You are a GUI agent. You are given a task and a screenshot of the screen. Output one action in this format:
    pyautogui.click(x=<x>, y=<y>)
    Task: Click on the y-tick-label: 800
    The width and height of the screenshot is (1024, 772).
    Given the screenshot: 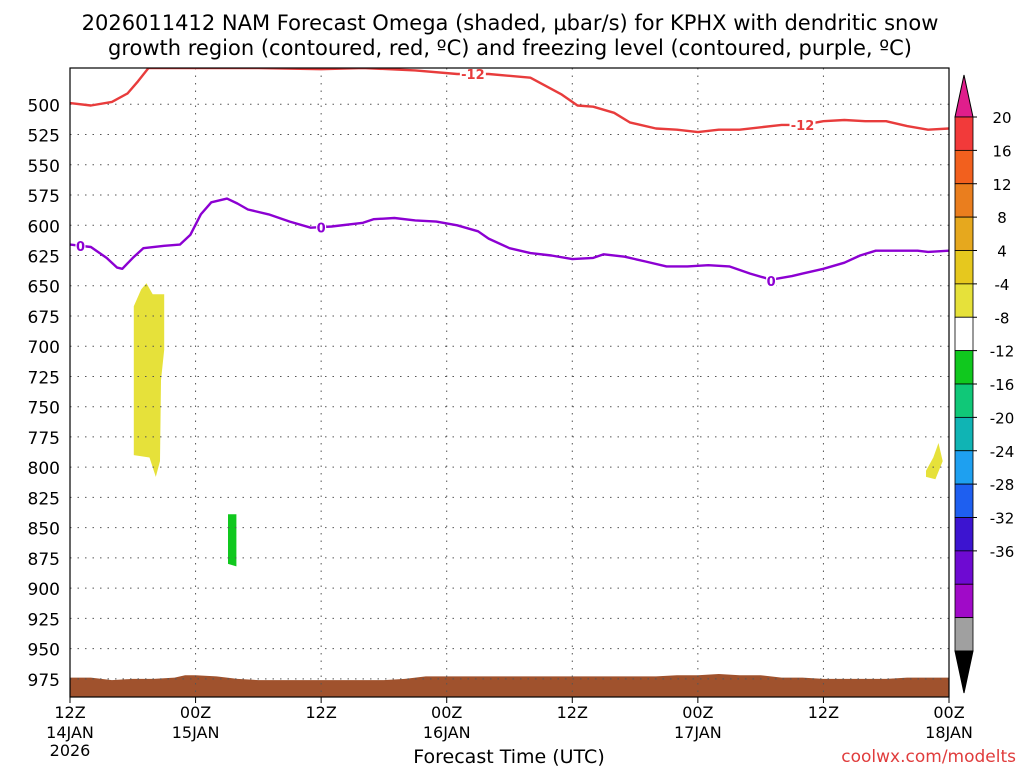 What is the action you would take?
    pyautogui.click(x=44, y=469)
    